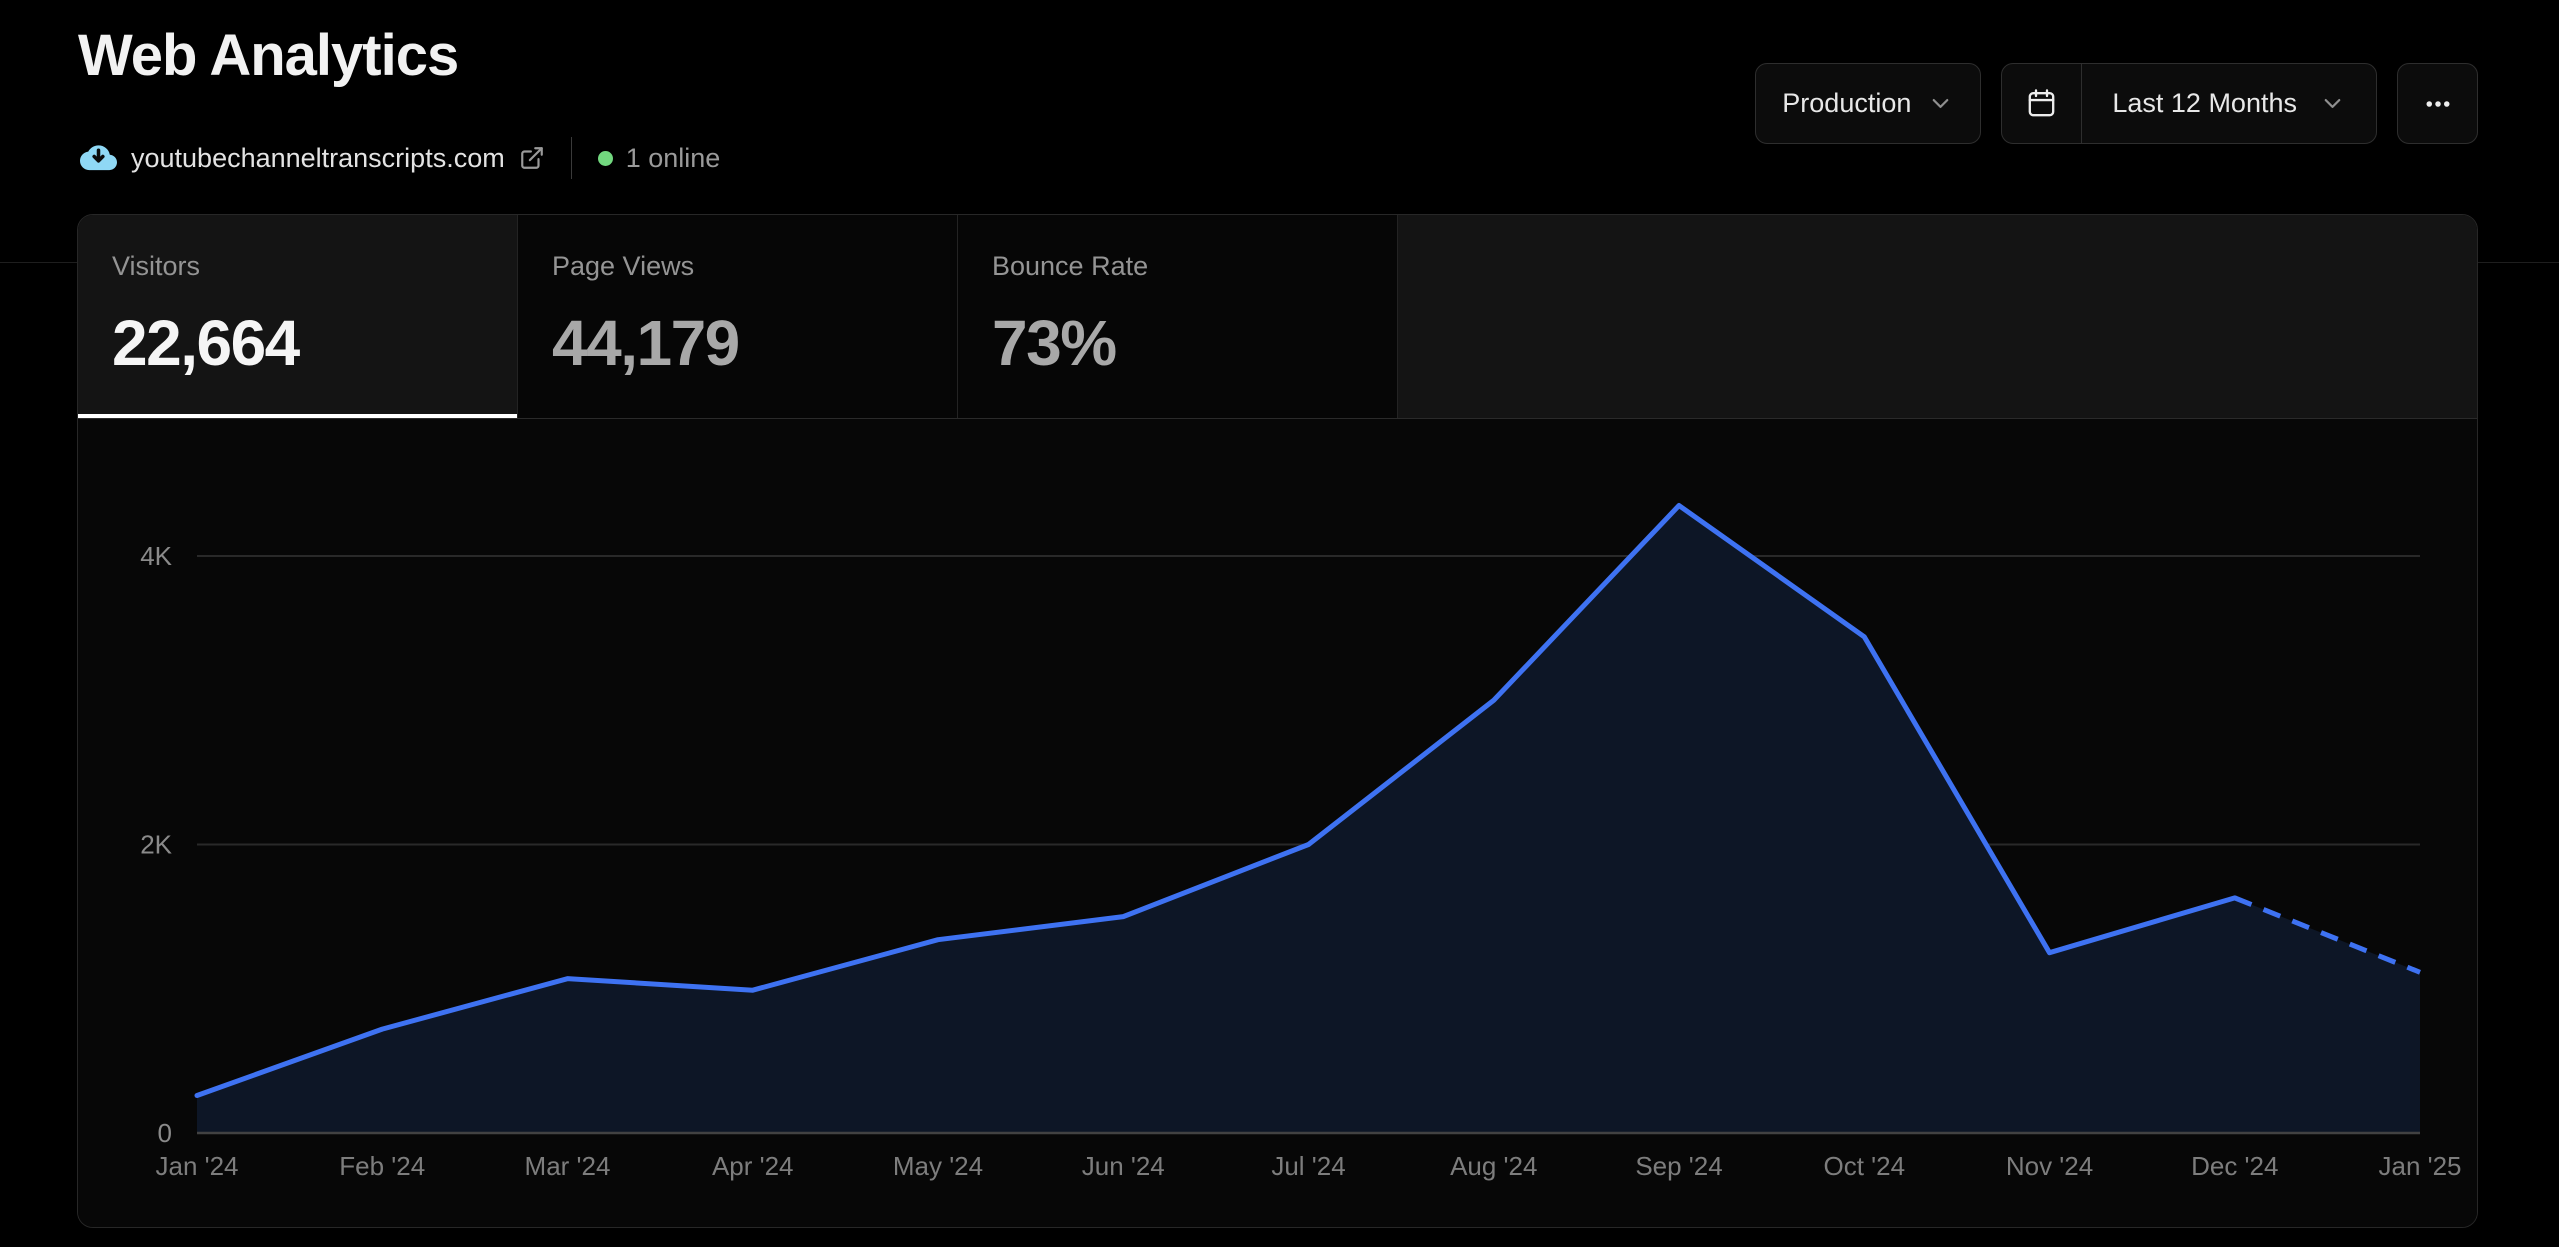 The image size is (2559, 1247). I want to click on date-range-button: Last 12 Months, so click(2229, 103).